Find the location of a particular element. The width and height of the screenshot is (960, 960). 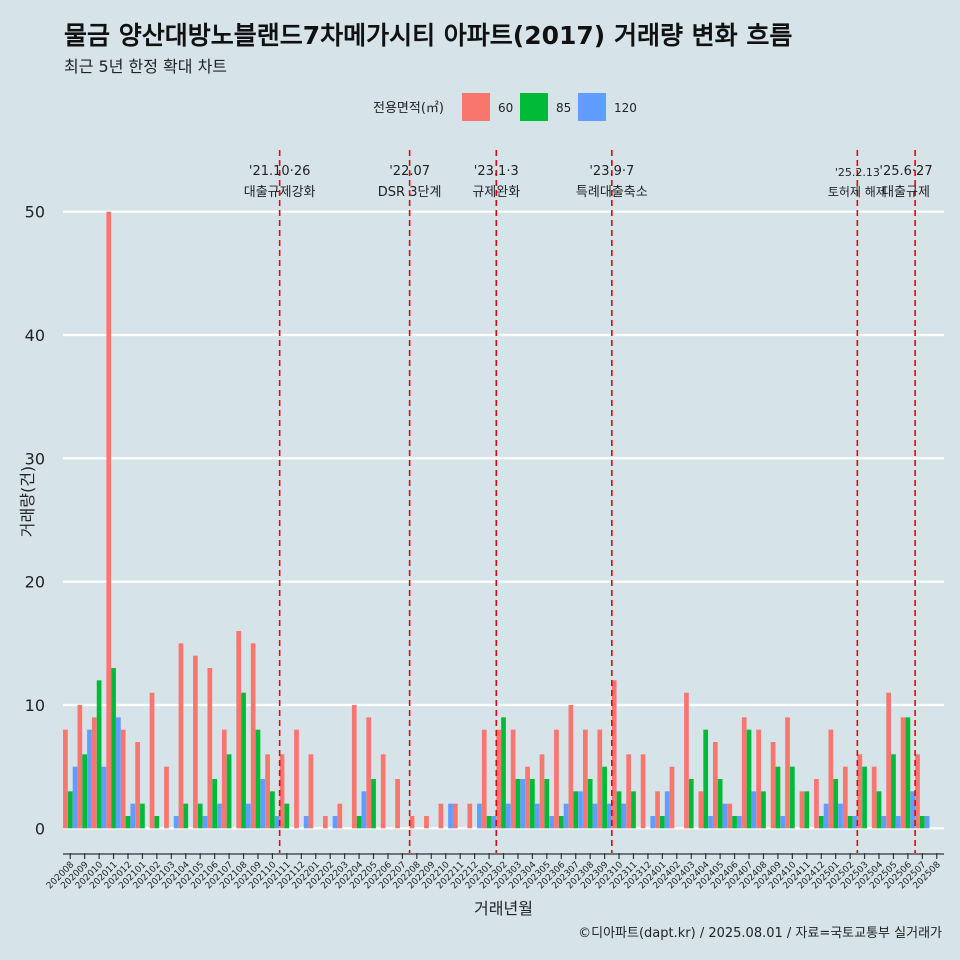

legend-label: 120 is located at coordinates (625, 108).